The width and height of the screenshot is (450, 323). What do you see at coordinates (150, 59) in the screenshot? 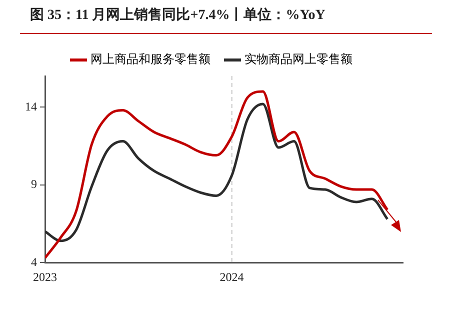
I see `legend-label: 网上商品和服务零售额` at bounding box center [150, 59].